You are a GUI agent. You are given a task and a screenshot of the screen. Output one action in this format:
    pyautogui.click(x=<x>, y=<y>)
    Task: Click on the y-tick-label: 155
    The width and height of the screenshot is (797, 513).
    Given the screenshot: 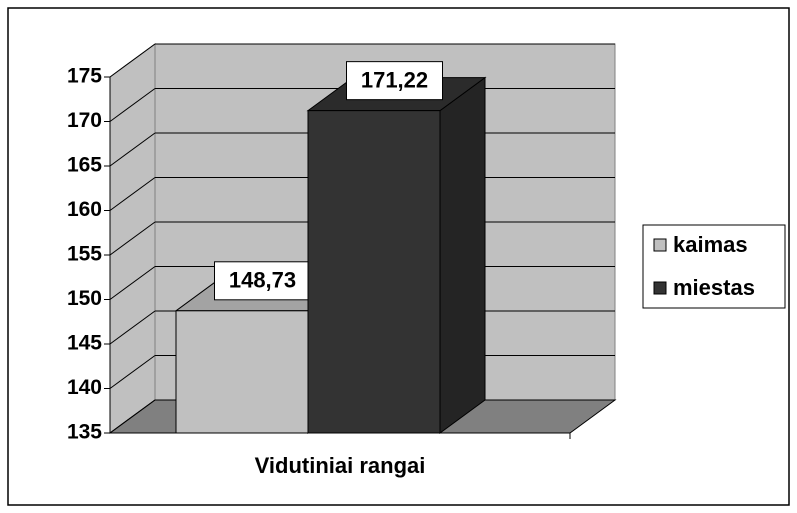 What is the action you would take?
    pyautogui.click(x=84, y=254)
    